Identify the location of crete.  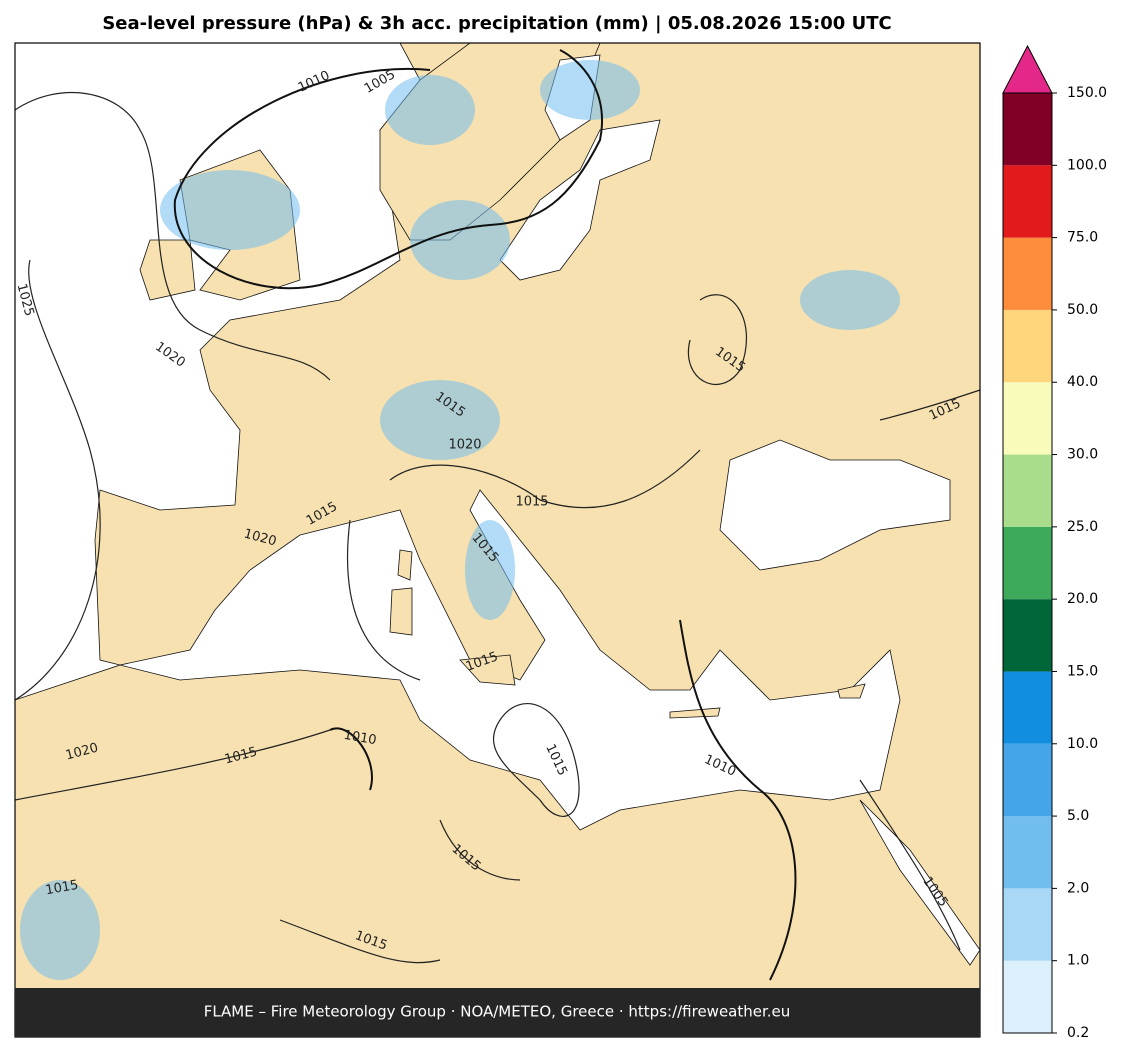
(695, 713).